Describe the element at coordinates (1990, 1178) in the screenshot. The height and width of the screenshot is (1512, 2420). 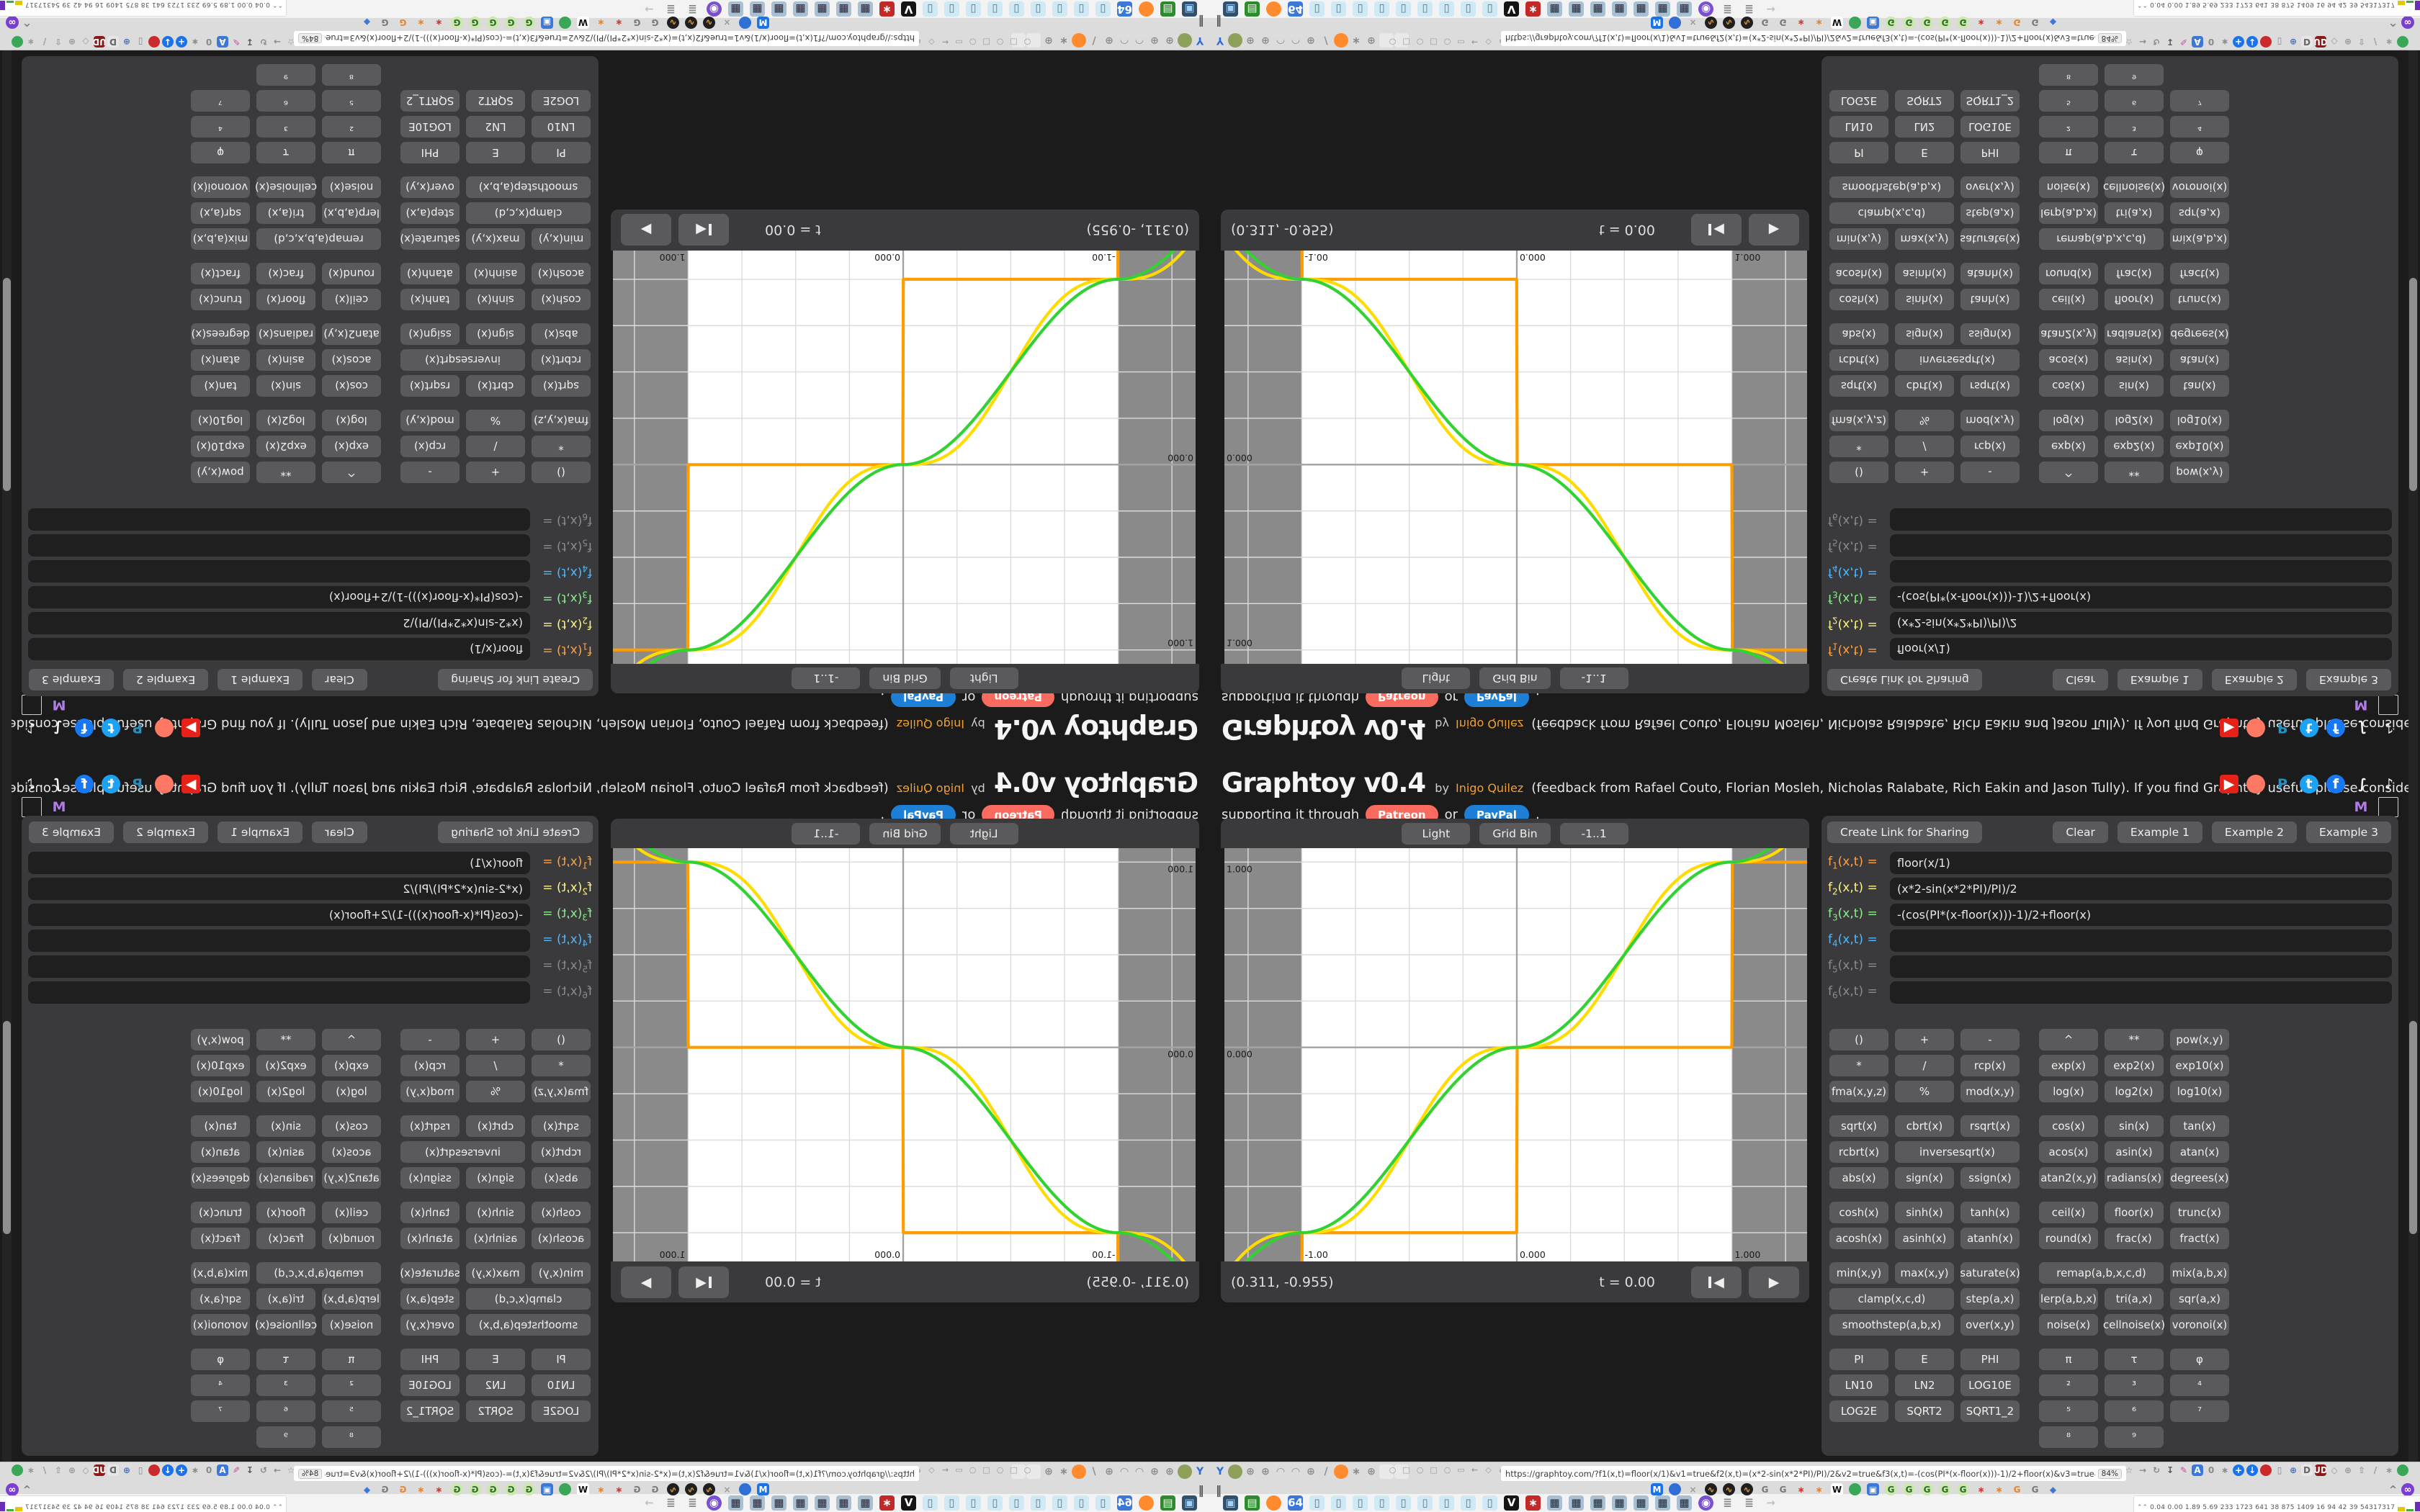
I see `function-button: ssign(x)` at that location.